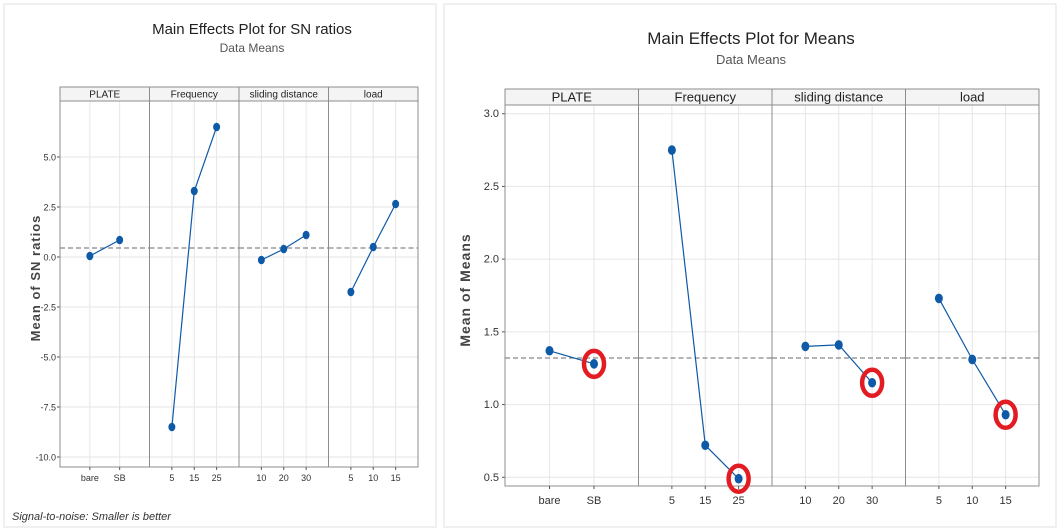 The height and width of the screenshot is (531, 1059). What do you see at coordinates (252, 29) in the screenshot?
I see `chart-title-sn: Main Effects Plot for SN ratios` at bounding box center [252, 29].